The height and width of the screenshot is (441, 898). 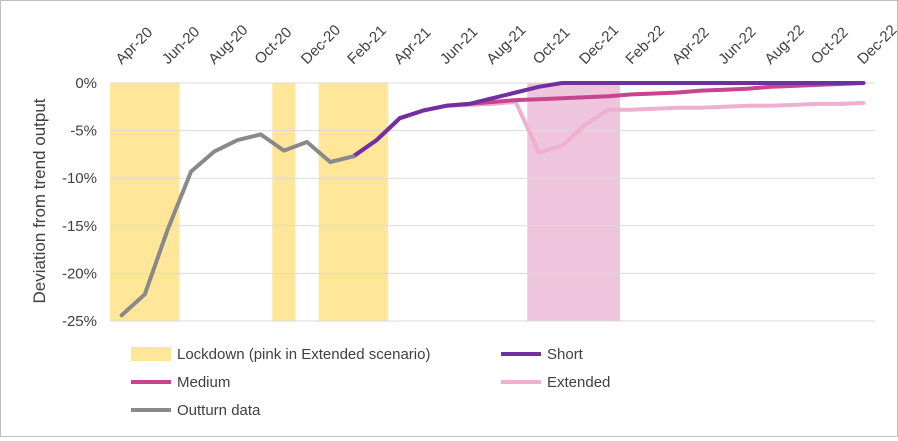 I want to click on x-tick-label: Aug-20, so click(x=228, y=45).